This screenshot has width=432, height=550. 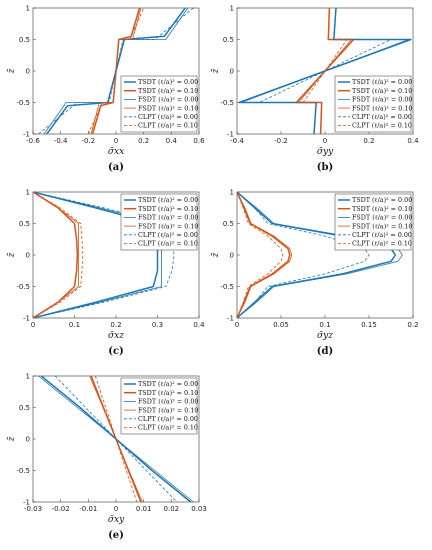 I want to click on x-axis-label: σ̄yz, so click(x=325, y=336).